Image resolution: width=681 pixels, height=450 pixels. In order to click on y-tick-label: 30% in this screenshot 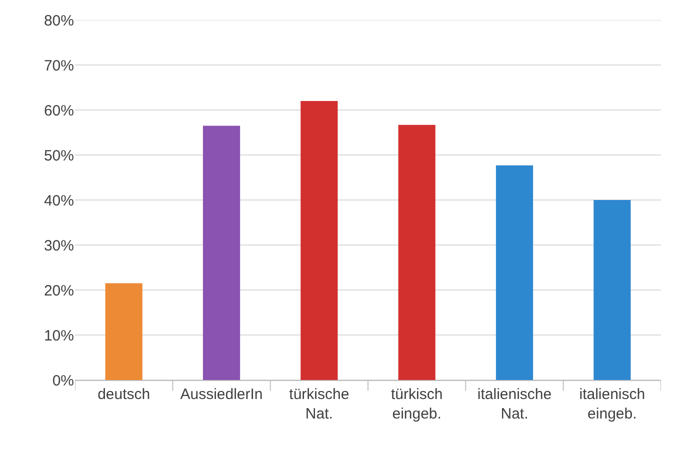, I will do `click(59, 245)`.